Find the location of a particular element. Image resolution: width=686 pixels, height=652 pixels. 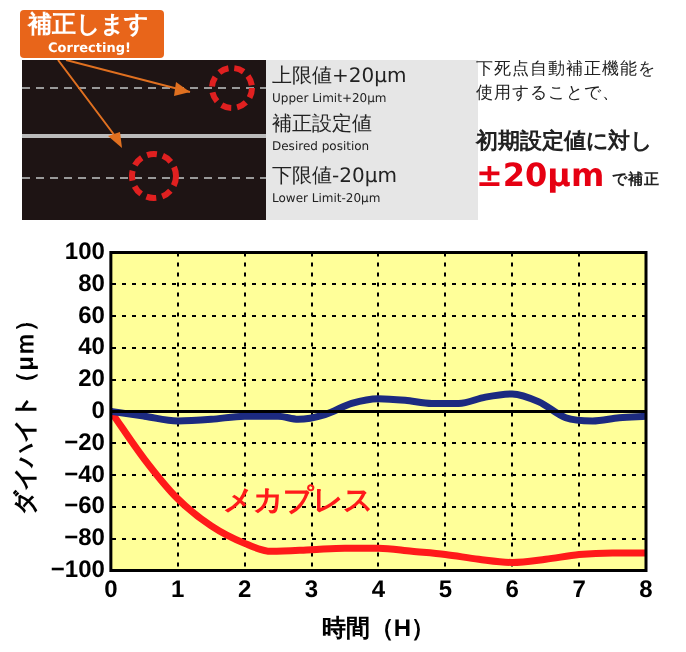

y-axis-title: ダイハイト（μｍ） is located at coordinates (25, 411).